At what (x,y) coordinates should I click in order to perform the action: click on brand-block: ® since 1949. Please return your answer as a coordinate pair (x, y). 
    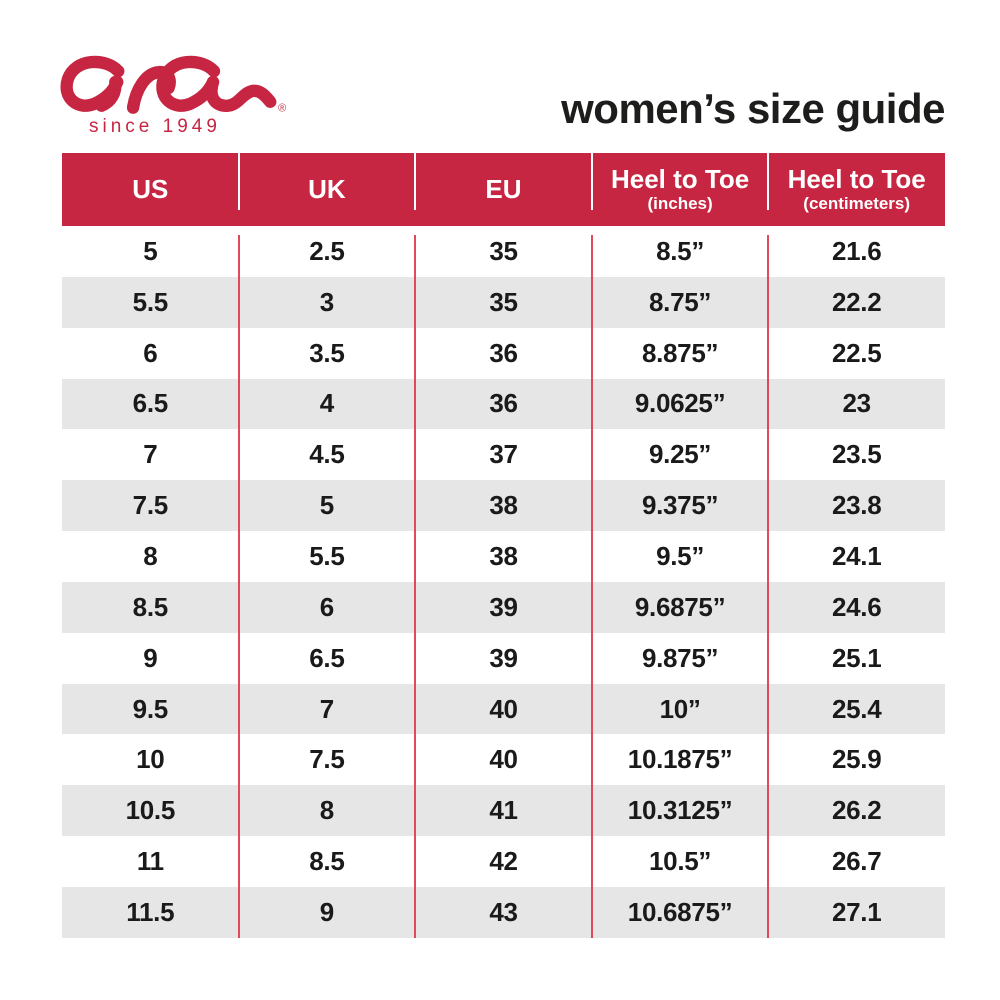
    Looking at the image, I should click on (180, 99).